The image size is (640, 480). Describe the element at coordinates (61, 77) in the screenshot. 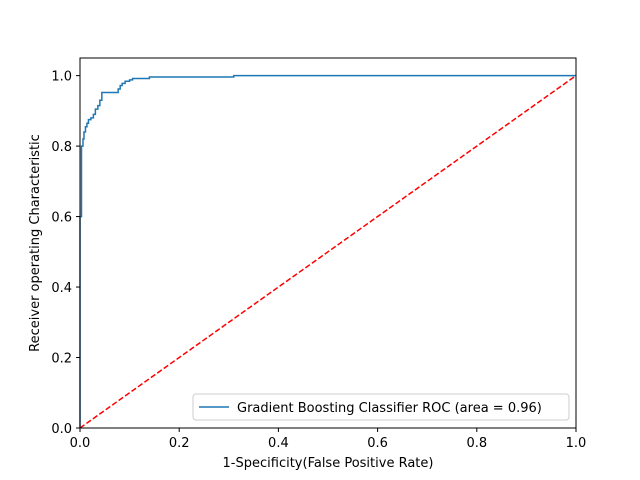

I see `y-tick-label: 1.0` at that location.